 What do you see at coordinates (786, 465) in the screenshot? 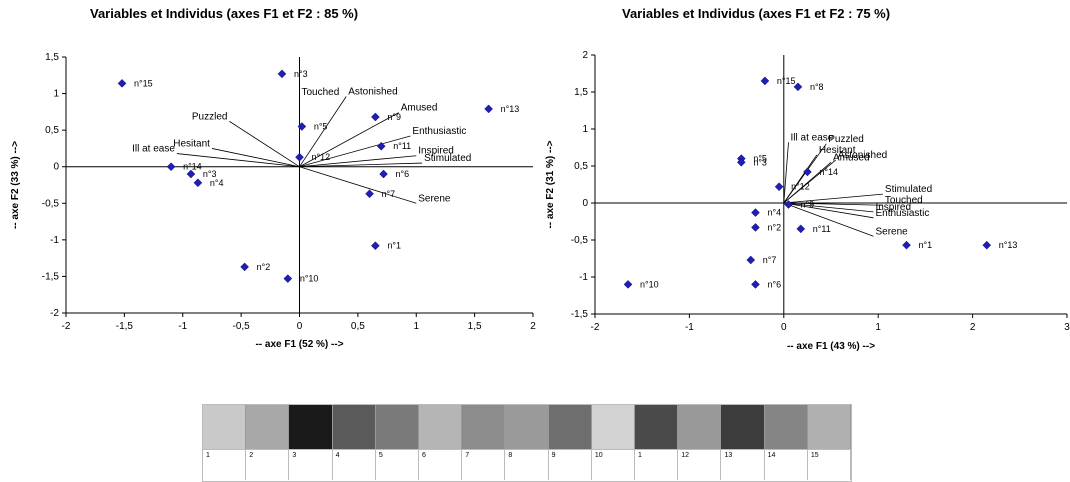
I see `thumbnail-number: 14` at bounding box center [786, 465].